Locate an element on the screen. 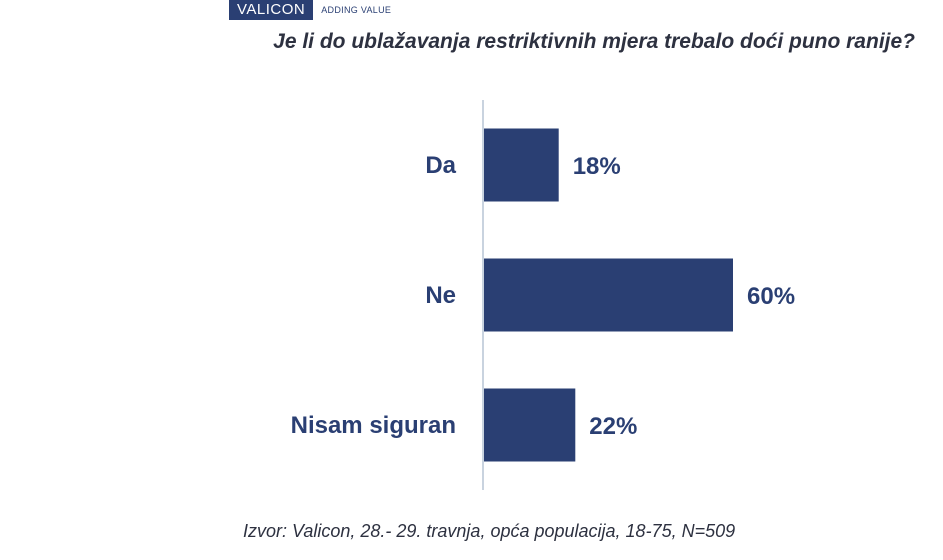 The width and height of the screenshot is (943, 560). data-label: 18% is located at coordinates (597, 166).